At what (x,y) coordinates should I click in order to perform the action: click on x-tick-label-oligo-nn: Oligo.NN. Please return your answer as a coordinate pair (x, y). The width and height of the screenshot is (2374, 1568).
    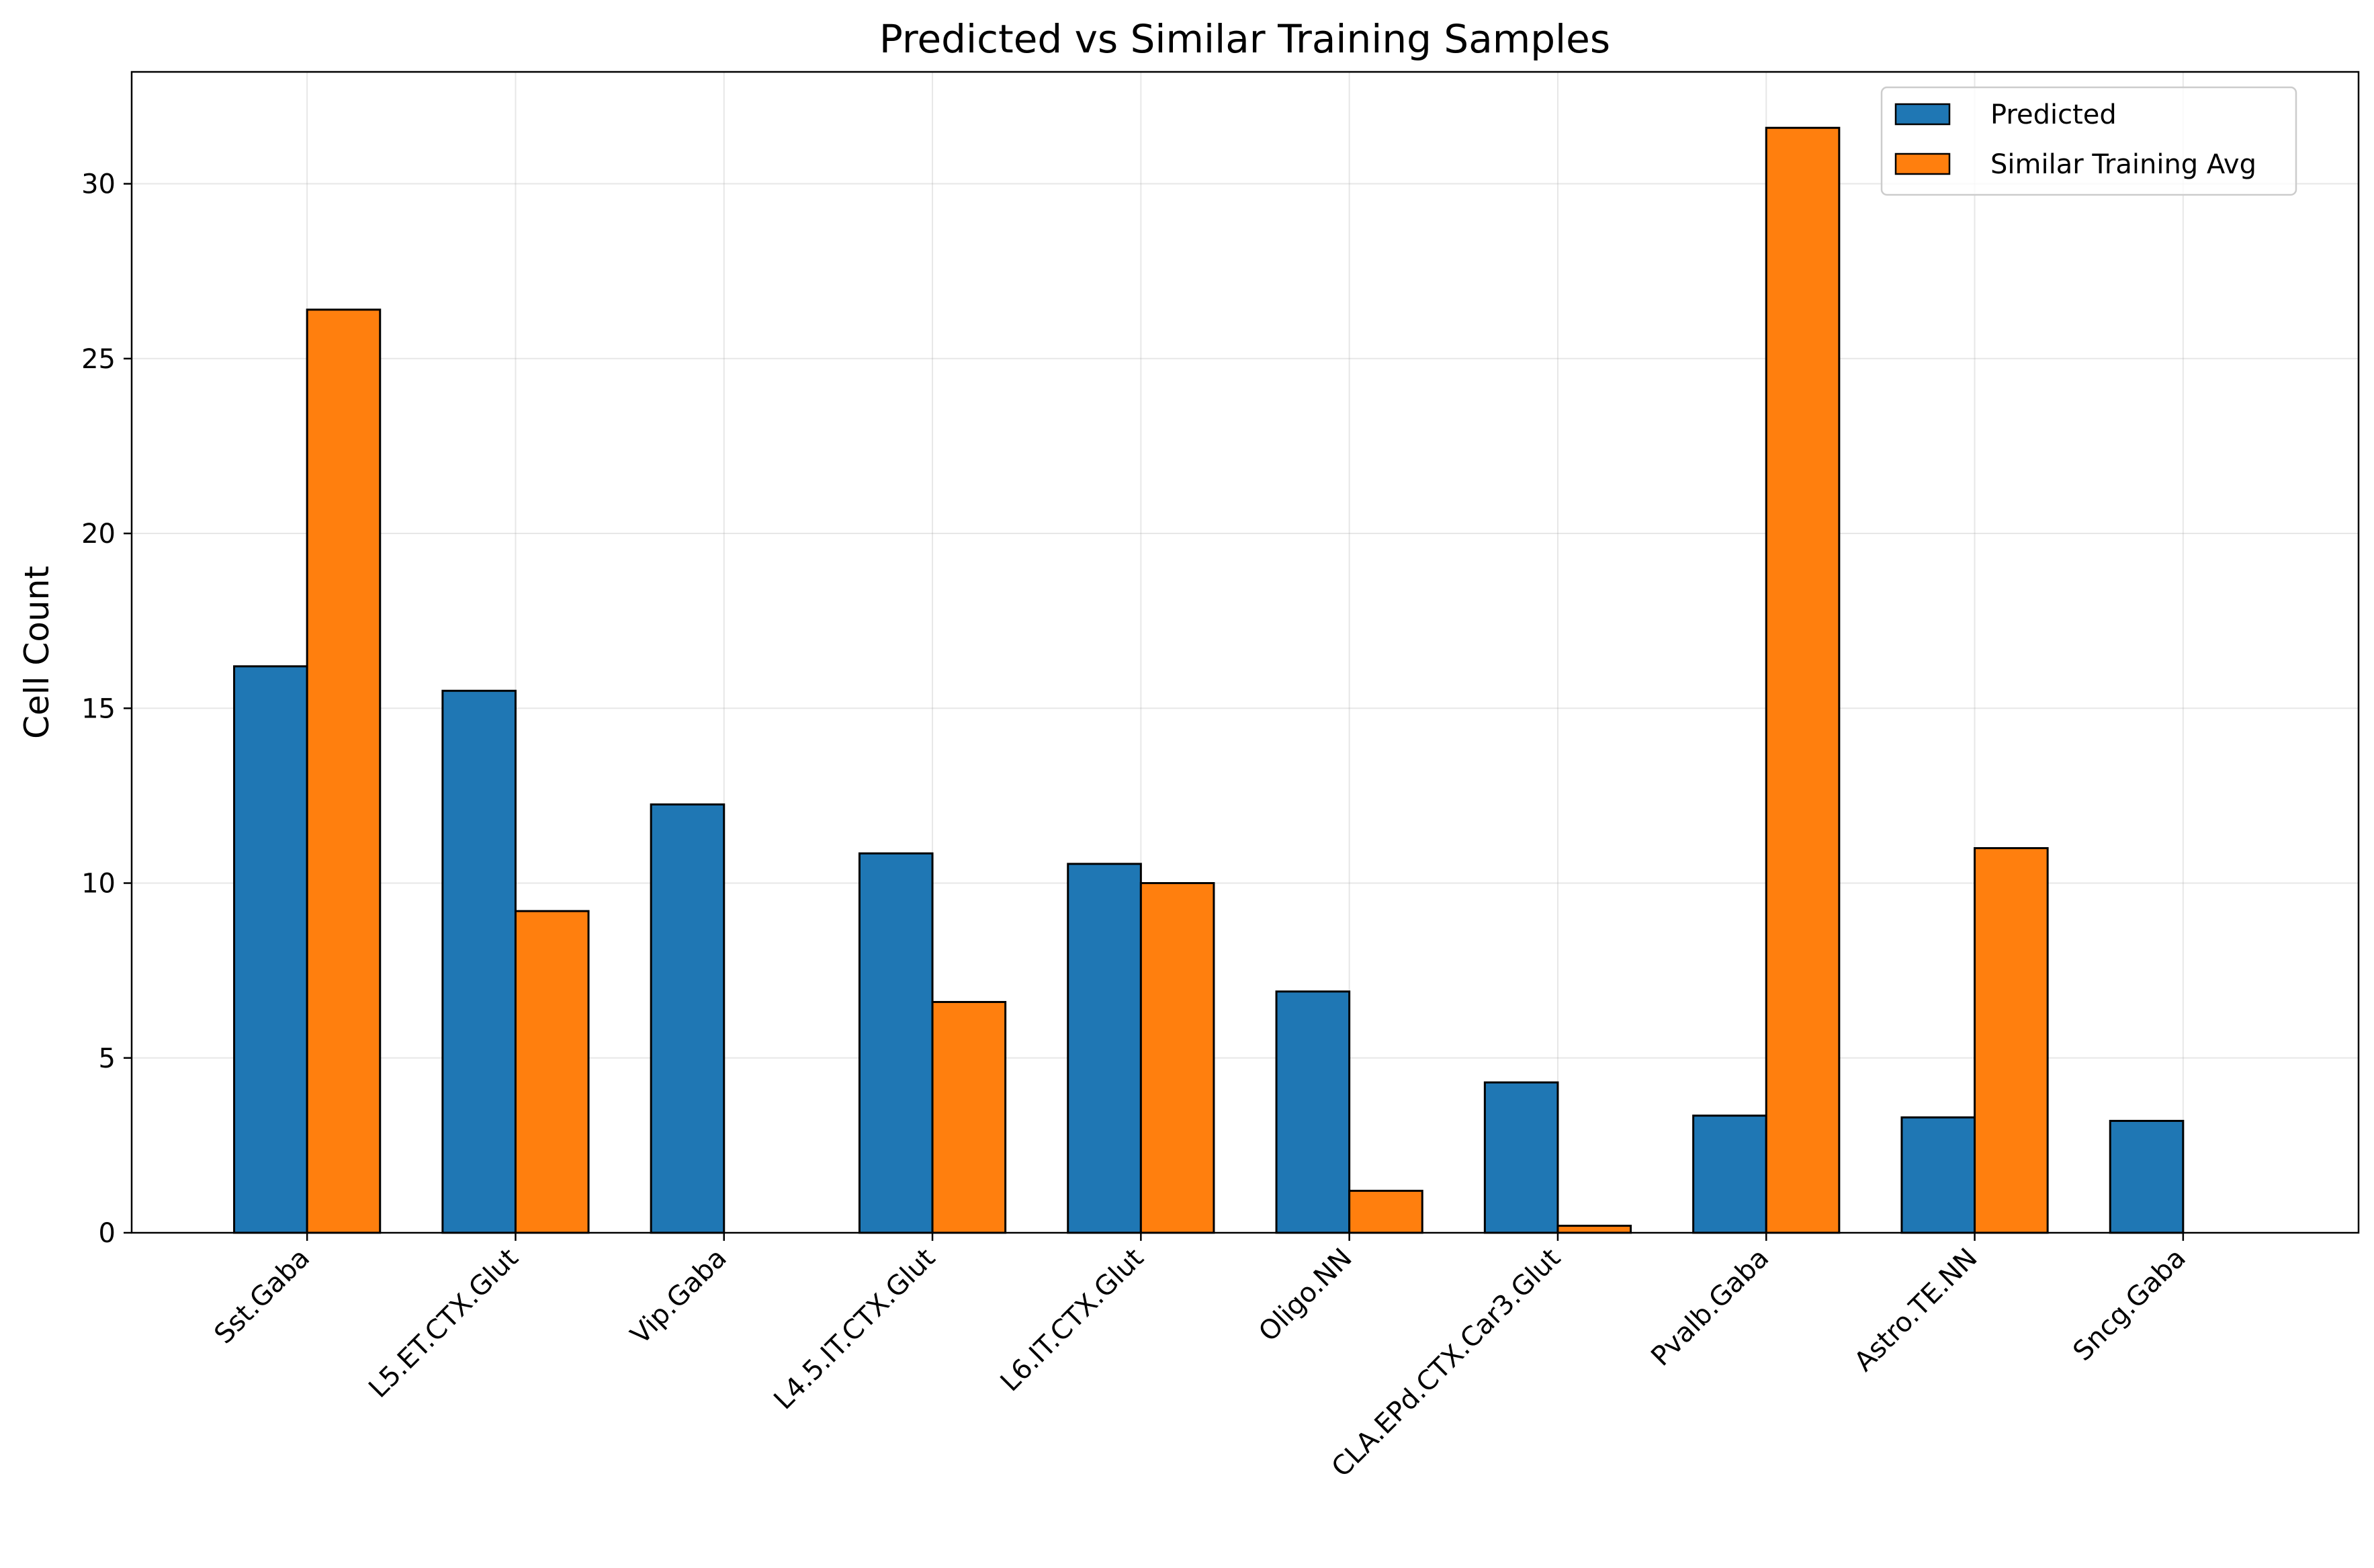
    Looking at the image, I should click on (1305, 1295).